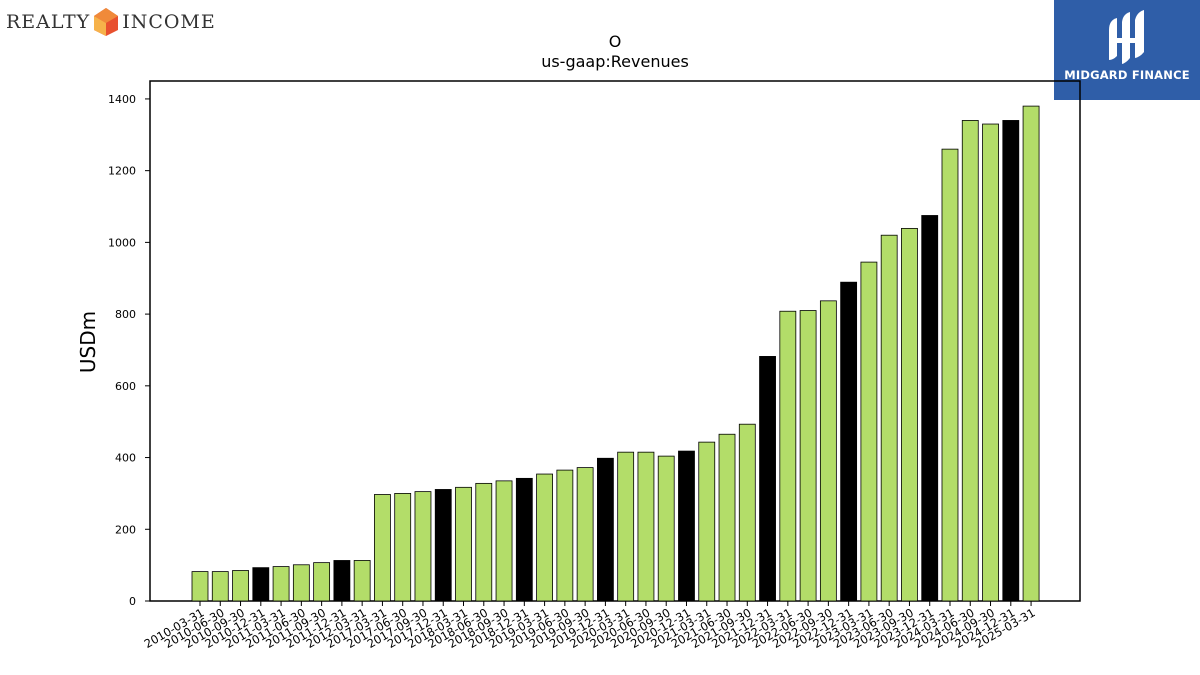 The image size is (1200, 675). What do you see at coordinates (125, 386) in the screenshot?
I see `y-tick-label: 600` at bounding box center [125, 386].